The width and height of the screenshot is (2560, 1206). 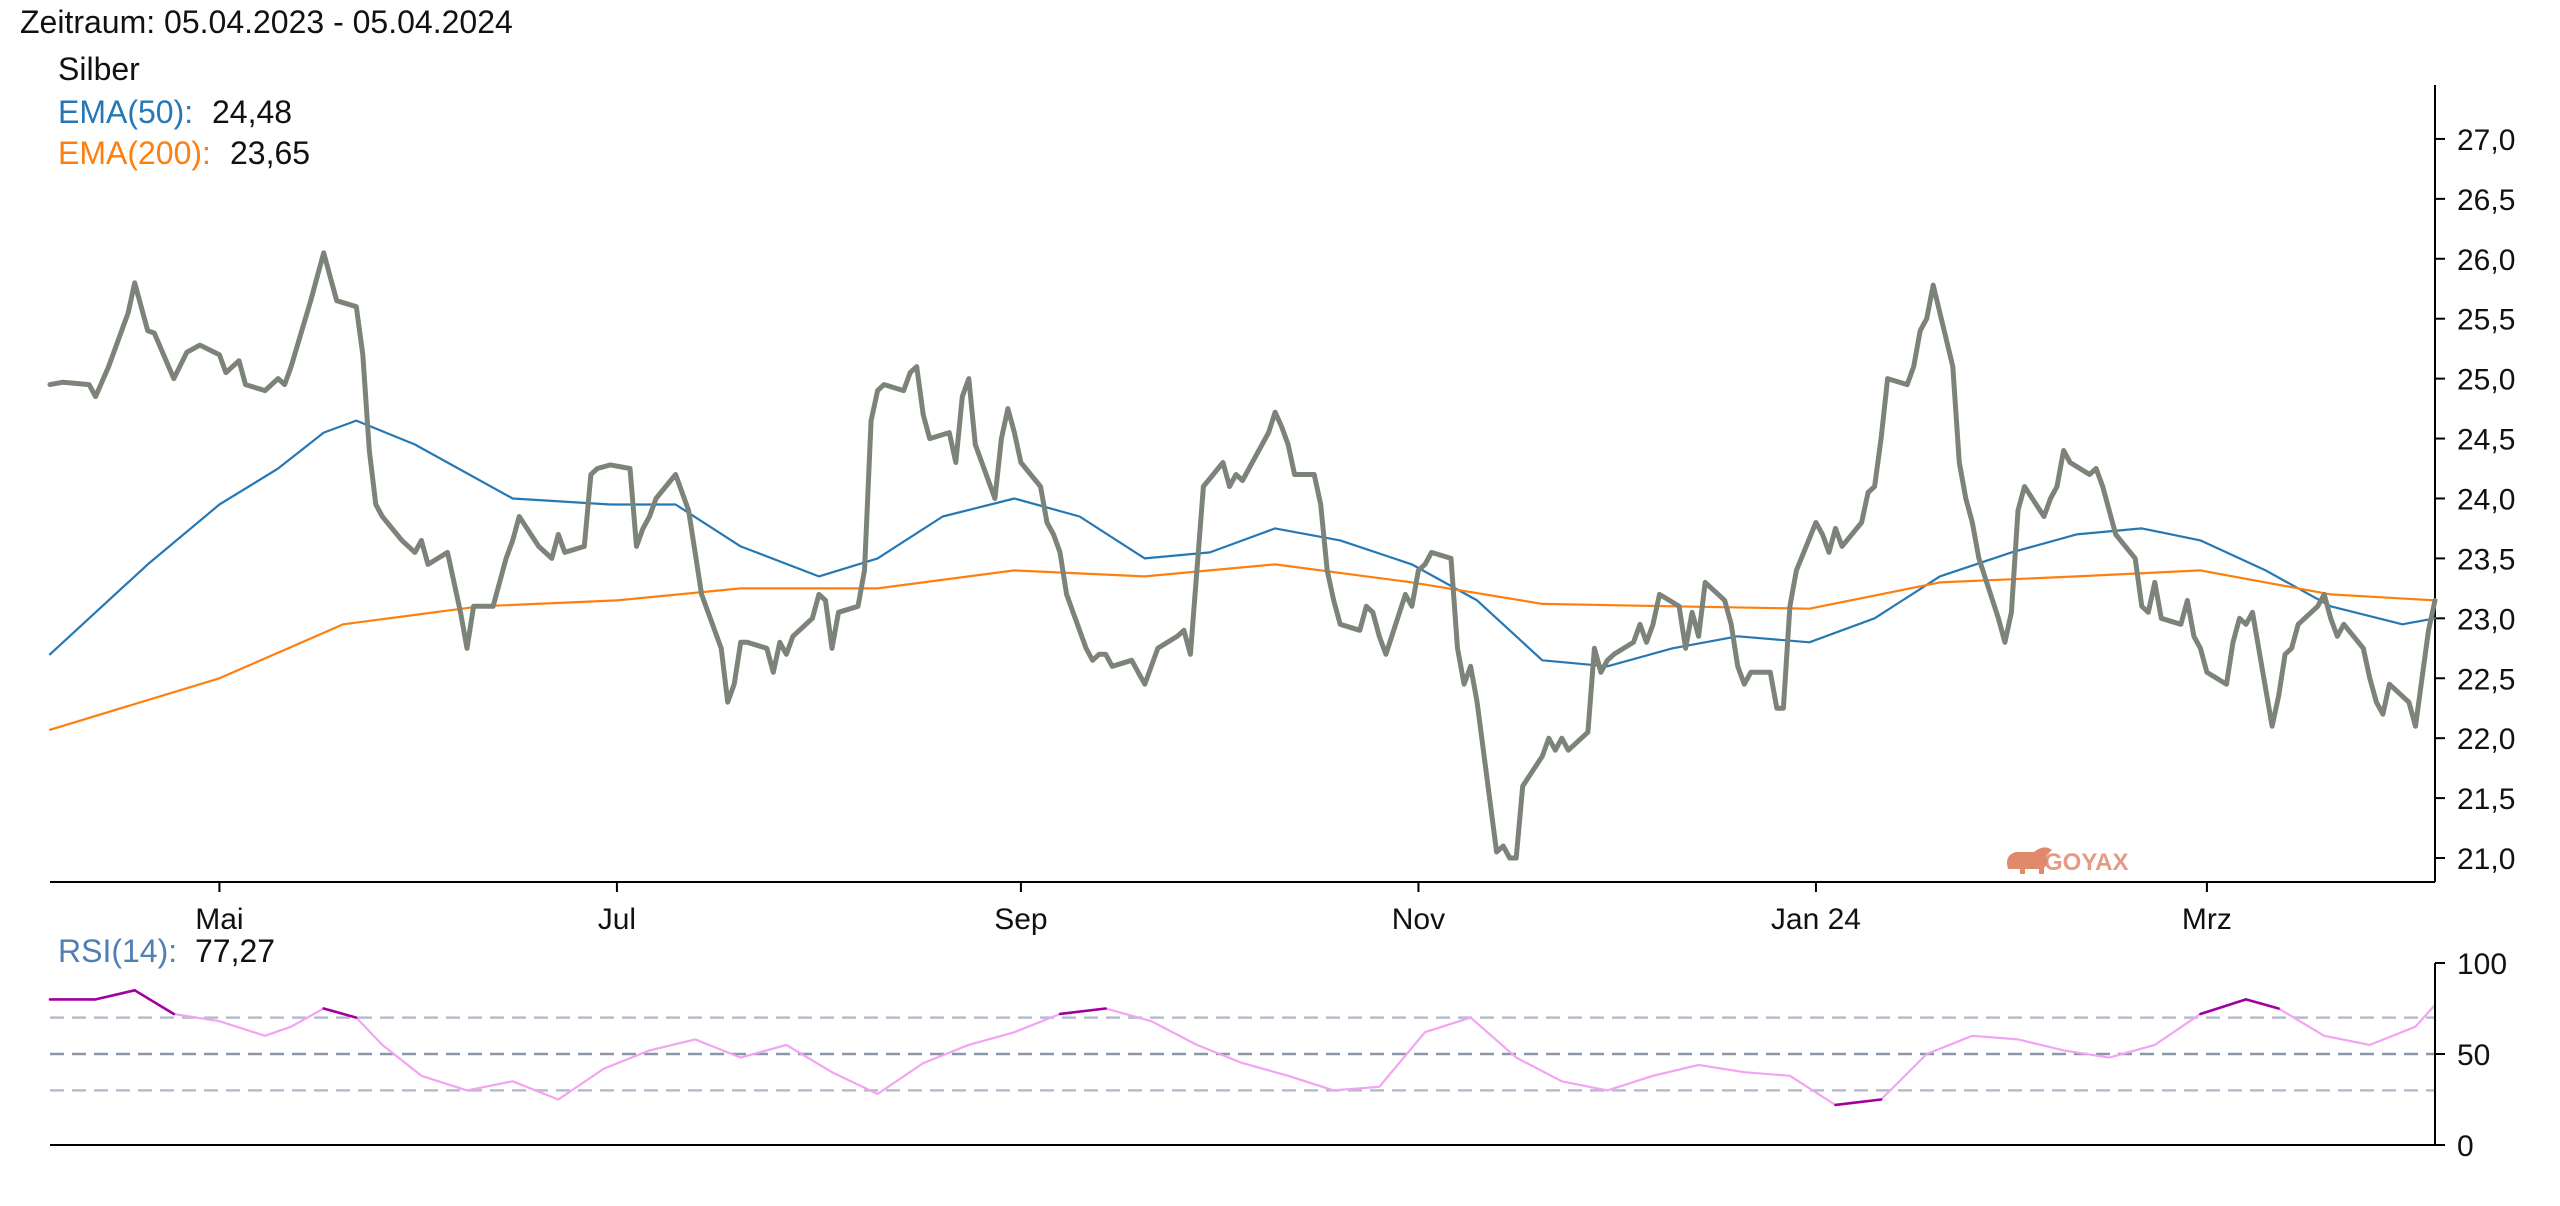 I want to click on price-y-tick-label: 27,0, so click(x=2486, y=140).